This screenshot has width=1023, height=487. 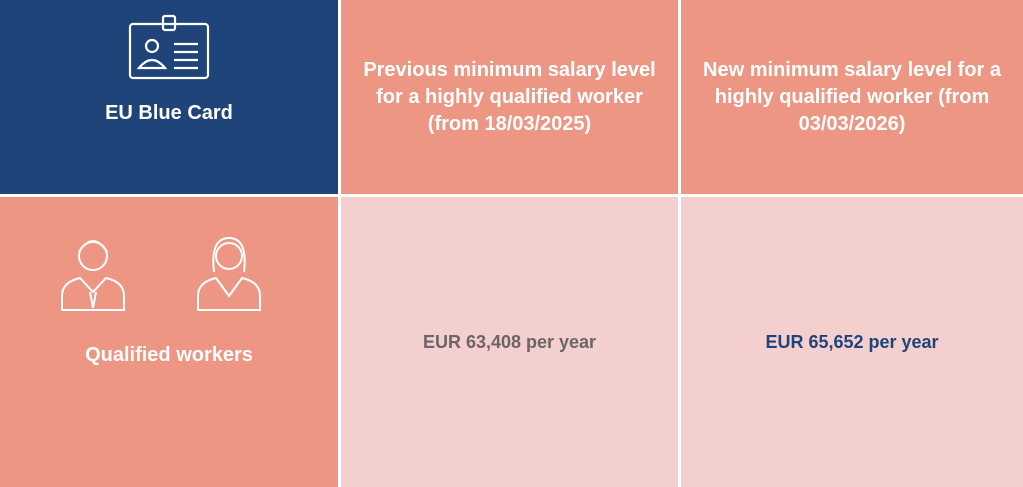 I want to click on id-card-icon, so click(x=169, y=47).